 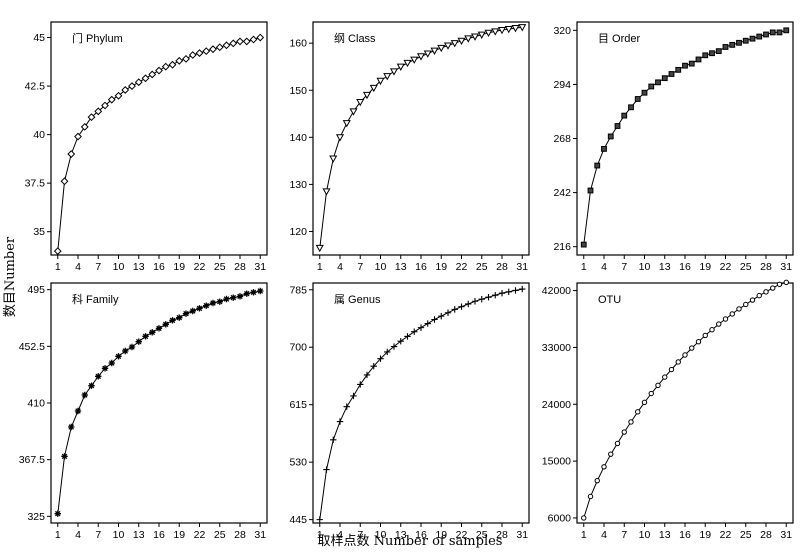 What do you see at coordinates (36, 404) in the screenshot?
I see `y-tick-label: 410` at bounding box center [36, 404].